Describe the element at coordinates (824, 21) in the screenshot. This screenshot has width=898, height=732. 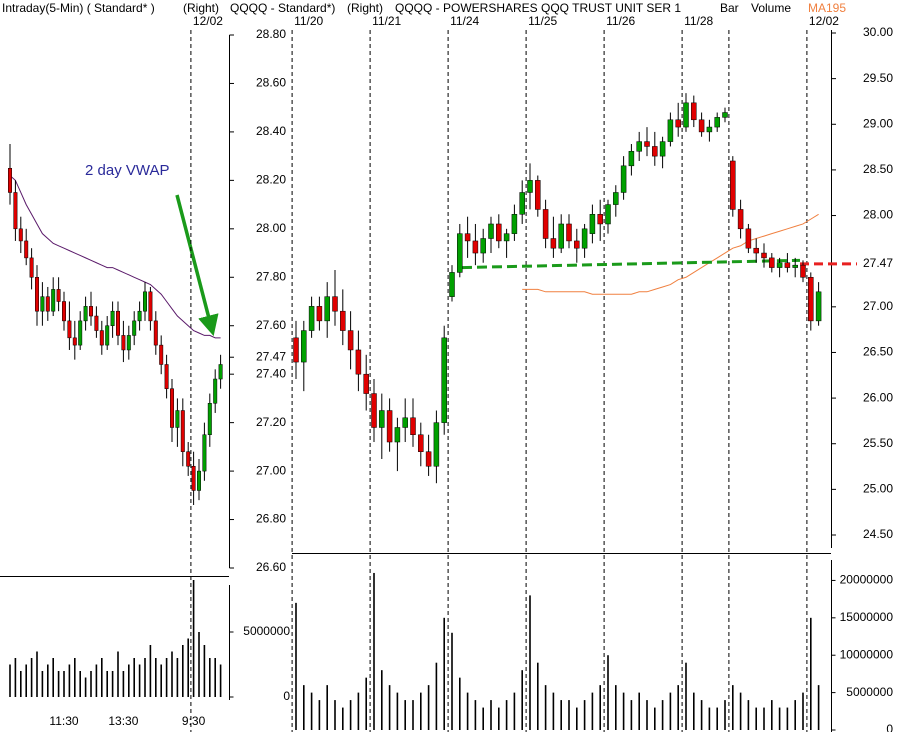
I see `date-label: 12/02` at that location.